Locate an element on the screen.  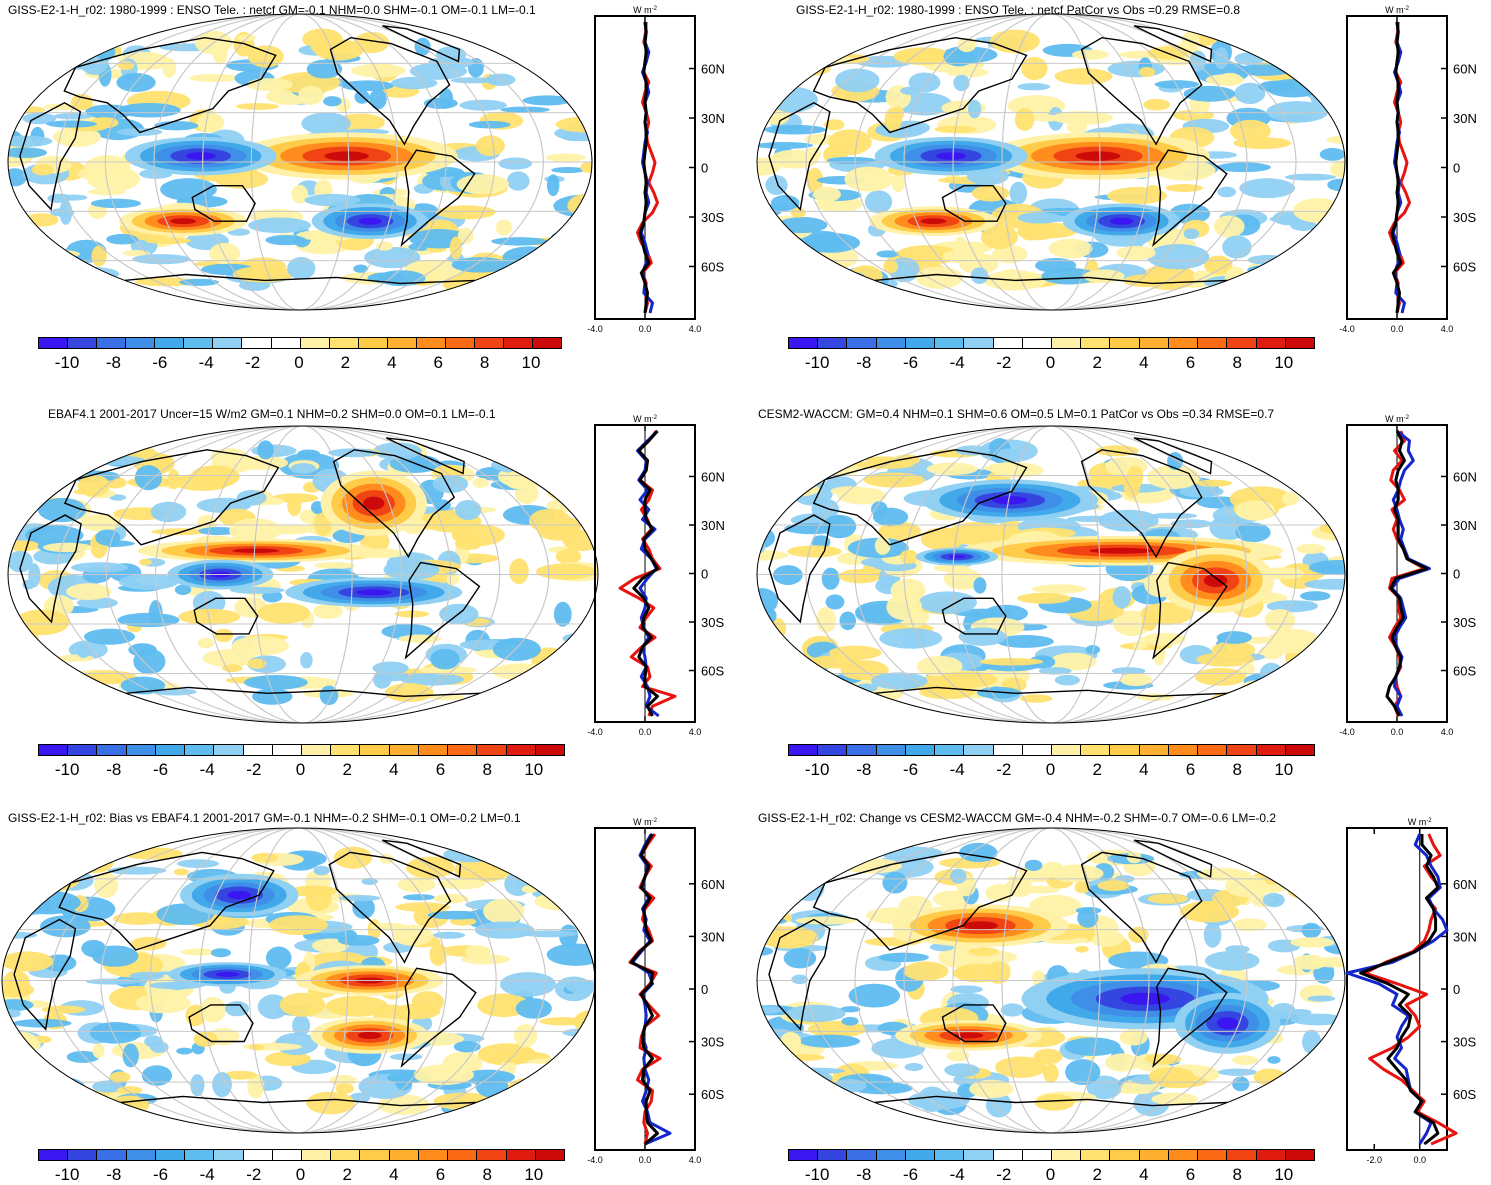
lat-label: 30S is located at coordinates (712, 1042).